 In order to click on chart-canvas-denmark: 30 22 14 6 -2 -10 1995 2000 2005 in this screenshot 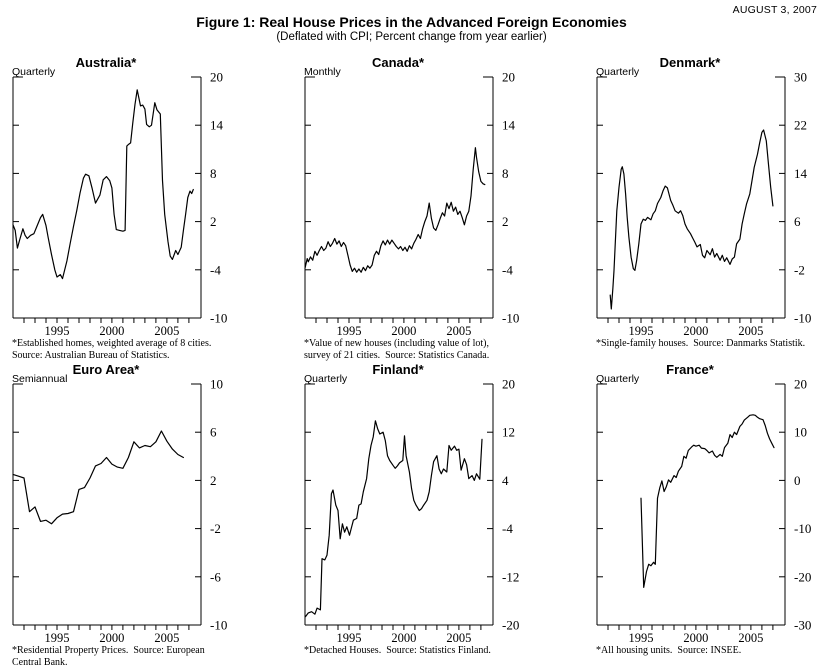, I will do `click(703, 204)`.